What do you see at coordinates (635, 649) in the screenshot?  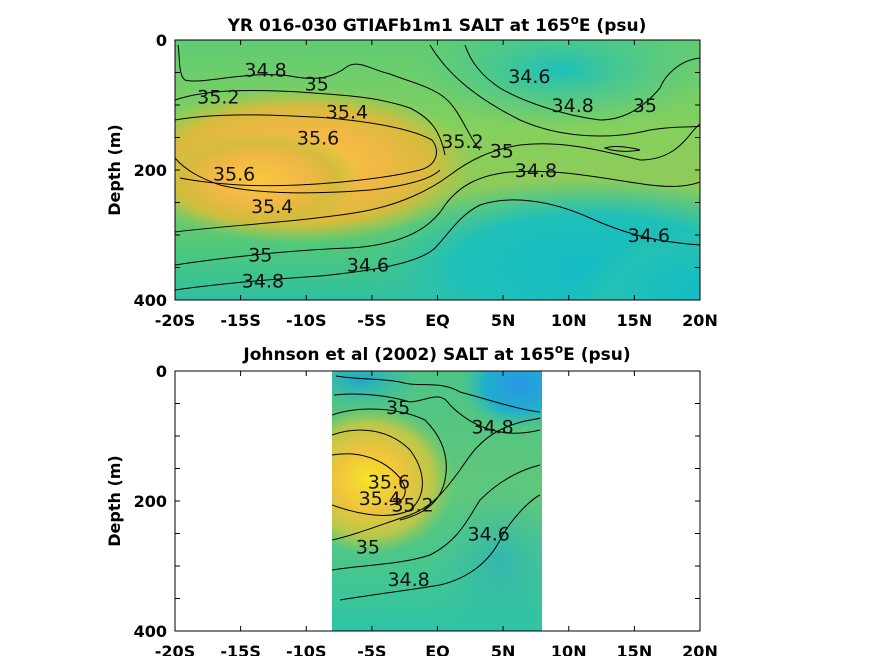 I see `bottom-x-tick-label: 15N` at bounding box center [635, 649].